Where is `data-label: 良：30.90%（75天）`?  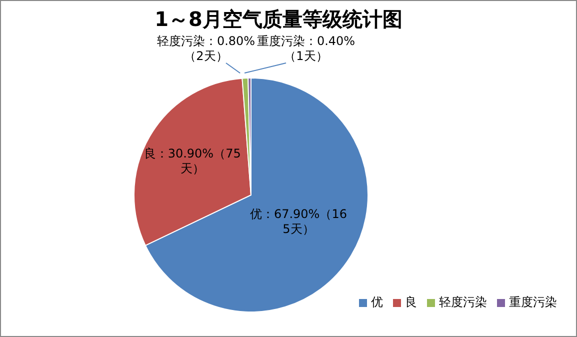
data-label: 良：30.90%（75天） is located at coordinates (192, 161).